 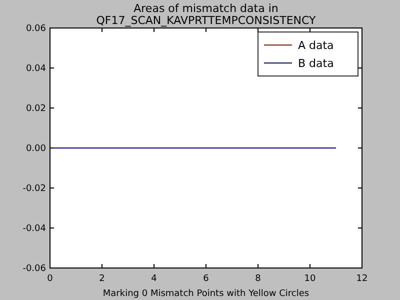 I want to click on y-tick-label: 0.04, so click(x=36, y=69).